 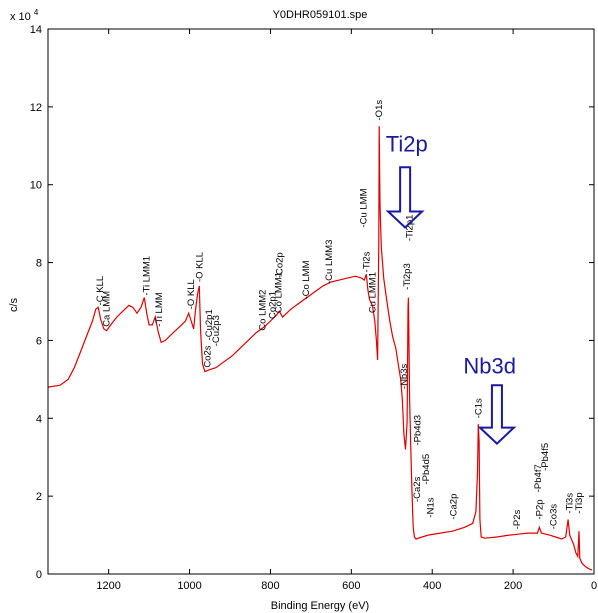 What do you see at coordinates (417, 430) in the screenshot?
I see `peak-label: -Pb4d3` at bounding box center [417, 430].